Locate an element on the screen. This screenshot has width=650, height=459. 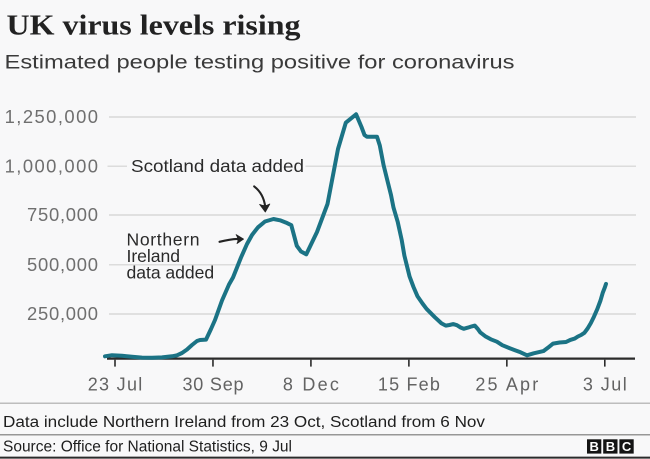
svg-text: 8 Dec is located at coordinates (311, 385).